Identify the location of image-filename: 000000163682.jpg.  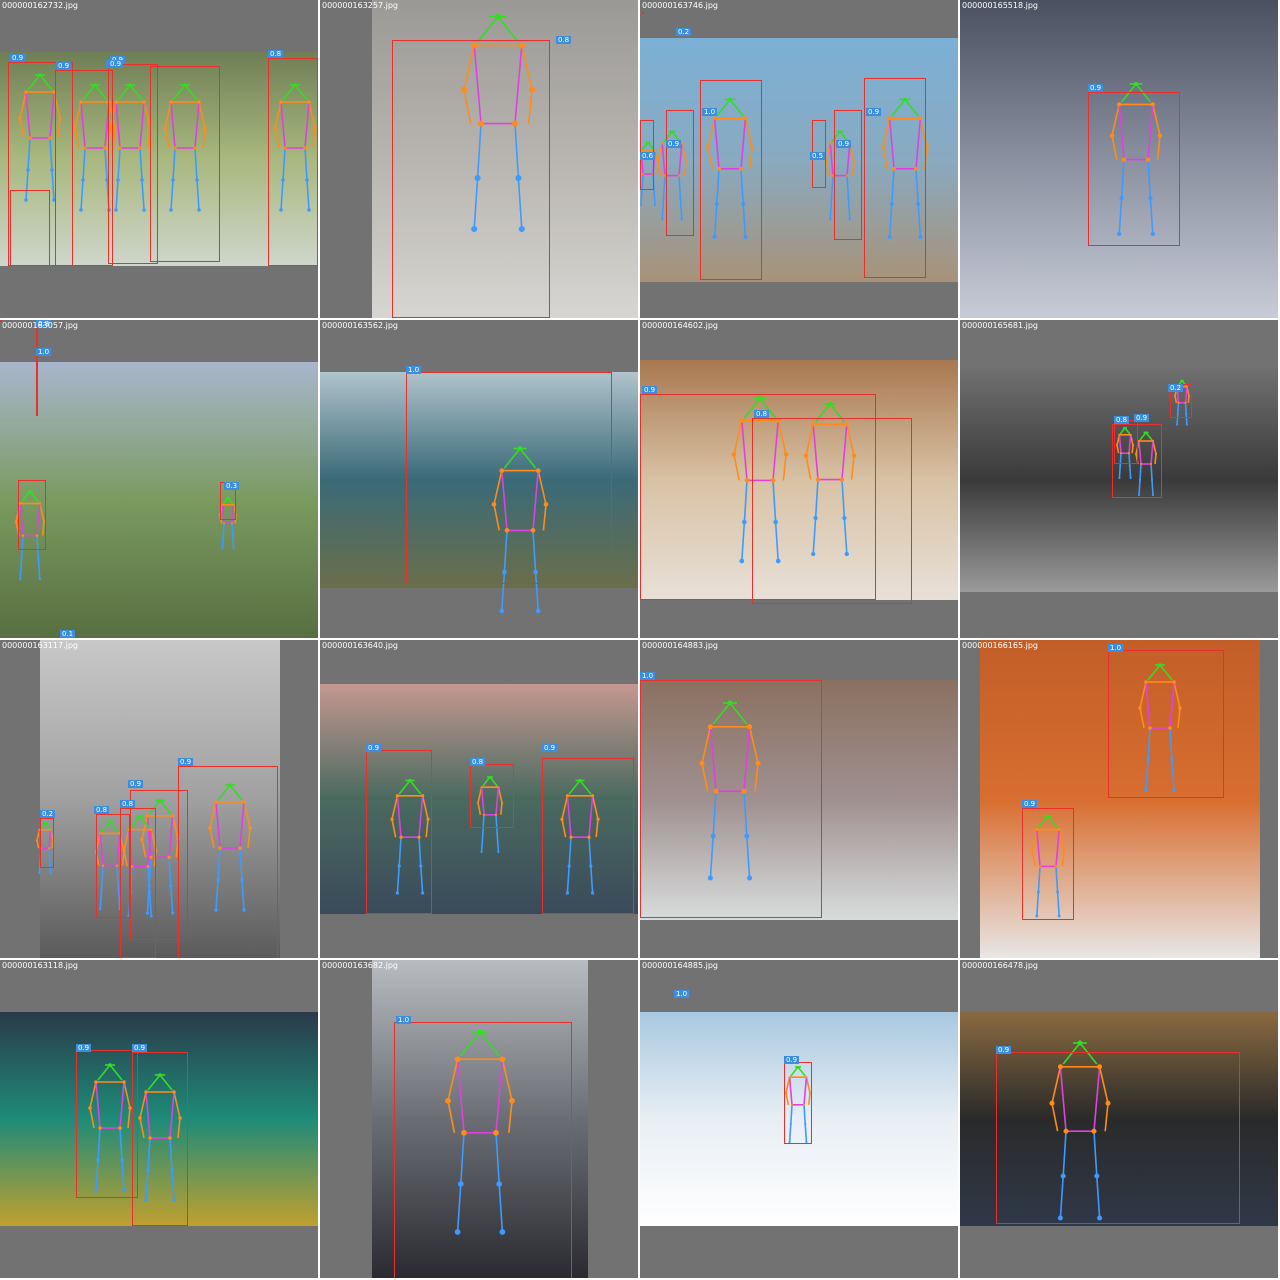
(360, 965).